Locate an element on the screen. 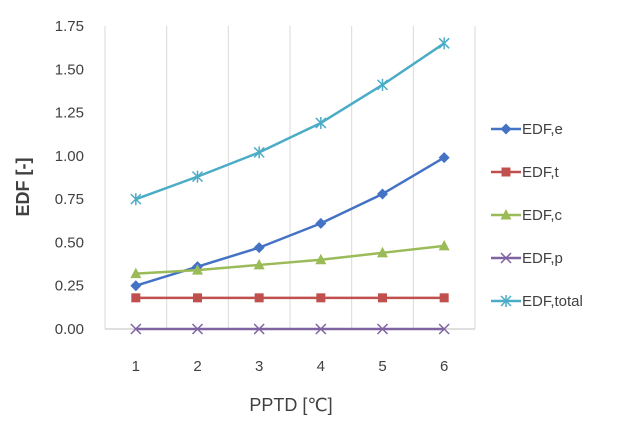 Image resolution: width=627 pixels, height=423 pixels. x-tick-label: 4 is located at coordinates (321, 366).